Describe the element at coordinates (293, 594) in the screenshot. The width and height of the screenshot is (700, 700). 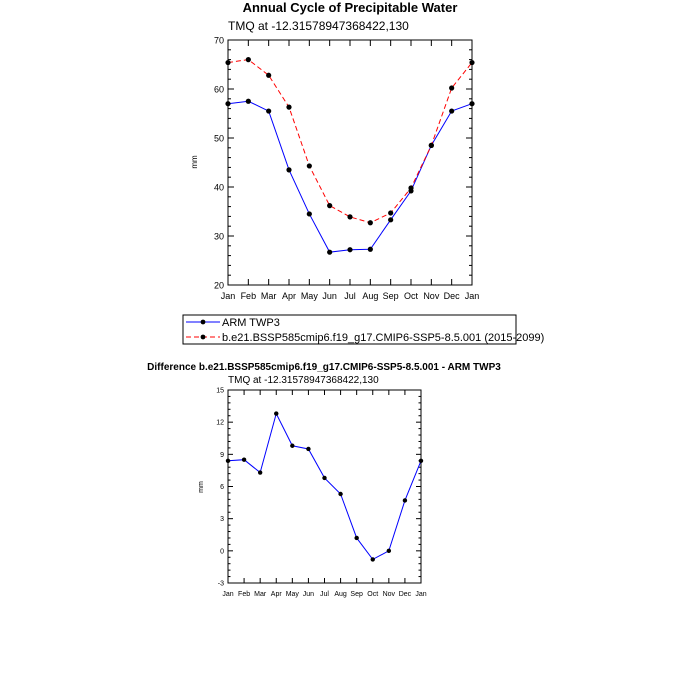
I see `diff-x-tick-label: May` at that location.